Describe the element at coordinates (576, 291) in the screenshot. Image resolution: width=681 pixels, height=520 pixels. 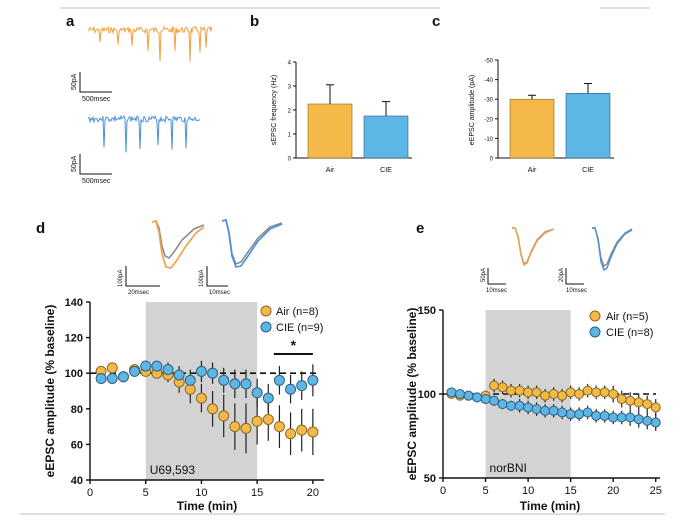
I see `scale-bar-e-right-x-label: 10msec` at that location.